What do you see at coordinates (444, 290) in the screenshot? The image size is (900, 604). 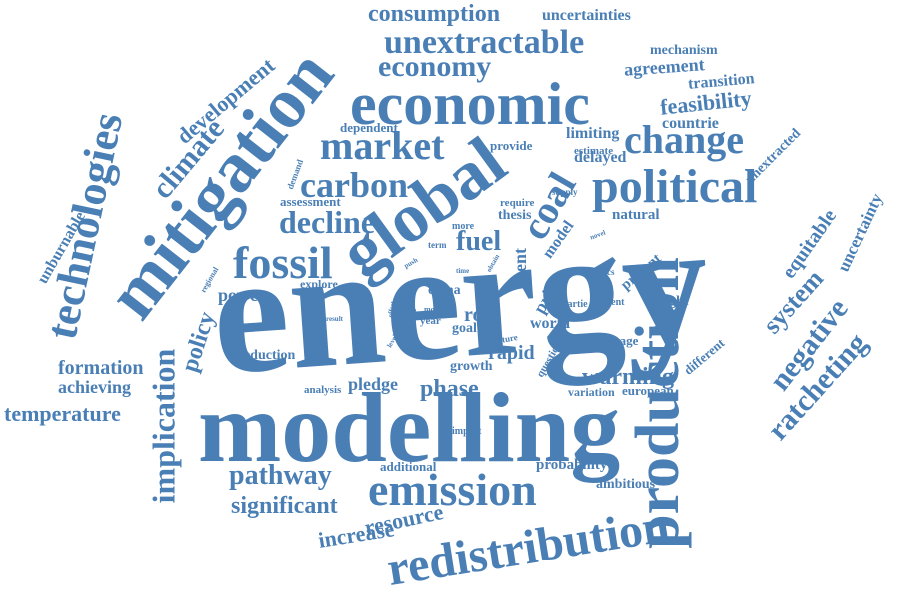 I see `word-china: china` at bounding box center [444, 290].